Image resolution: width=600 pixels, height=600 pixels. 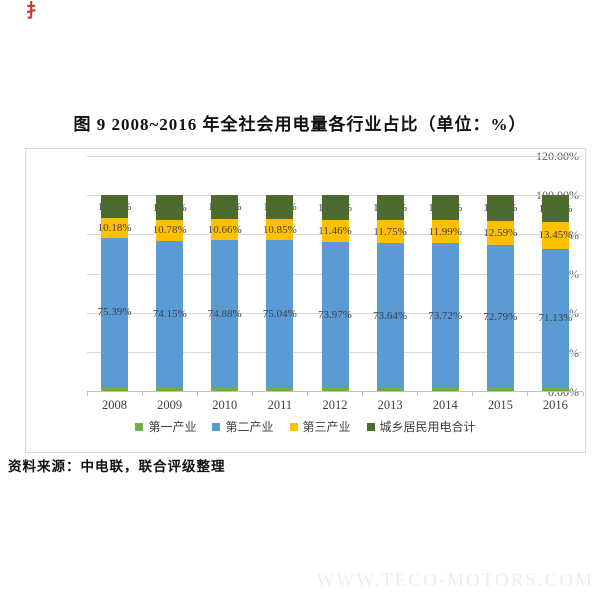 What do you see at coordinates (300, 124) in the screenshot?
I see `chart-title: 图 9 2008~2016 年全社会用电量各行业占比（单位：%）` at bounding box center [300, 124].